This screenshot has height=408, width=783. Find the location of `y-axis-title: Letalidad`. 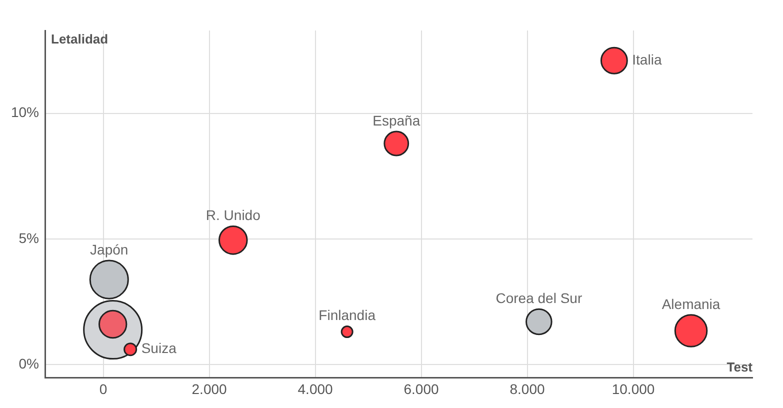

y-axis-title: Letalidad is located at coordinates (79, 39).